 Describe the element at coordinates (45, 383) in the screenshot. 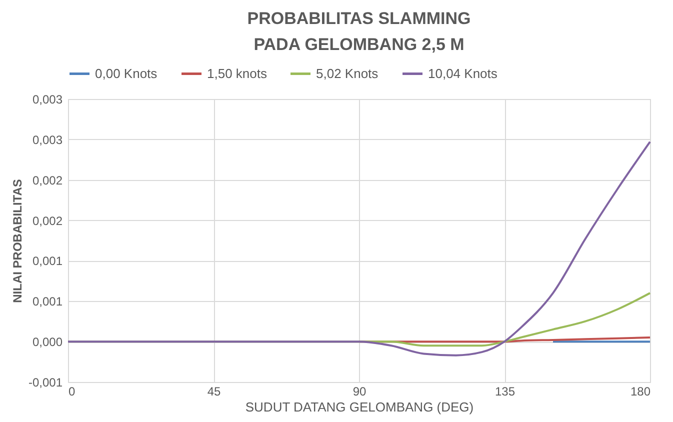

I see `y-tick-label: -0,001` at that location.